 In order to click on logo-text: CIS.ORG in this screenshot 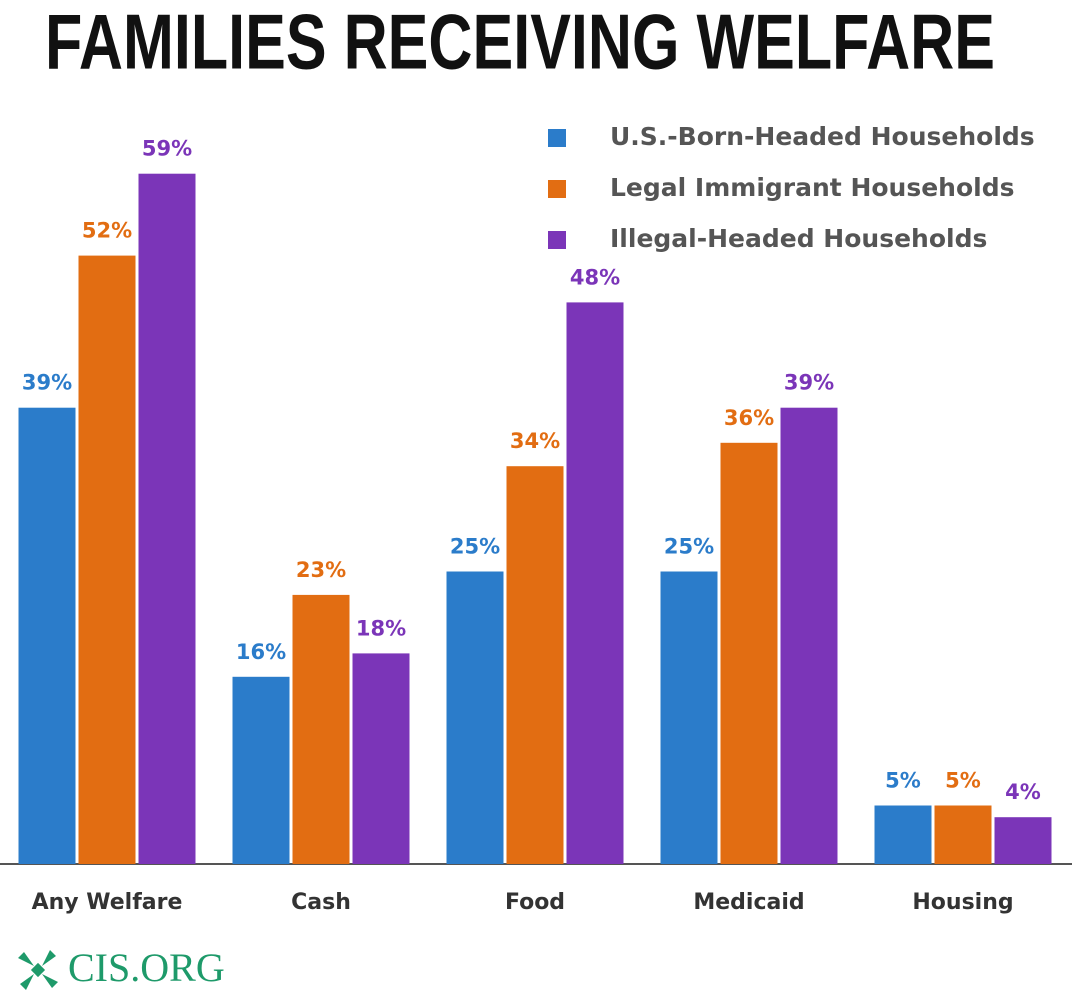, I will do `click(146, 967)`.